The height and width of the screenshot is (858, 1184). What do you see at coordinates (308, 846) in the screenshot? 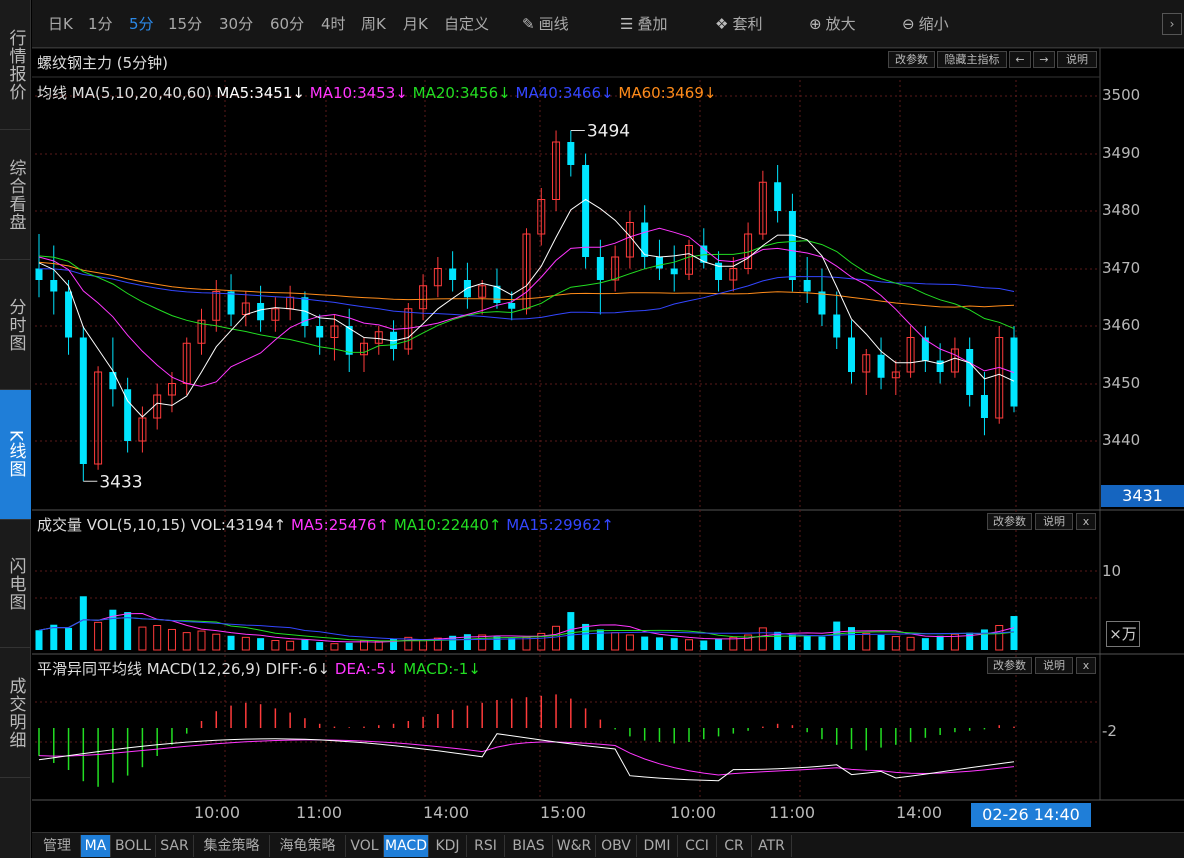
I see `indicator-tab-5: 海龟策略` at bounding box center [308, 846].